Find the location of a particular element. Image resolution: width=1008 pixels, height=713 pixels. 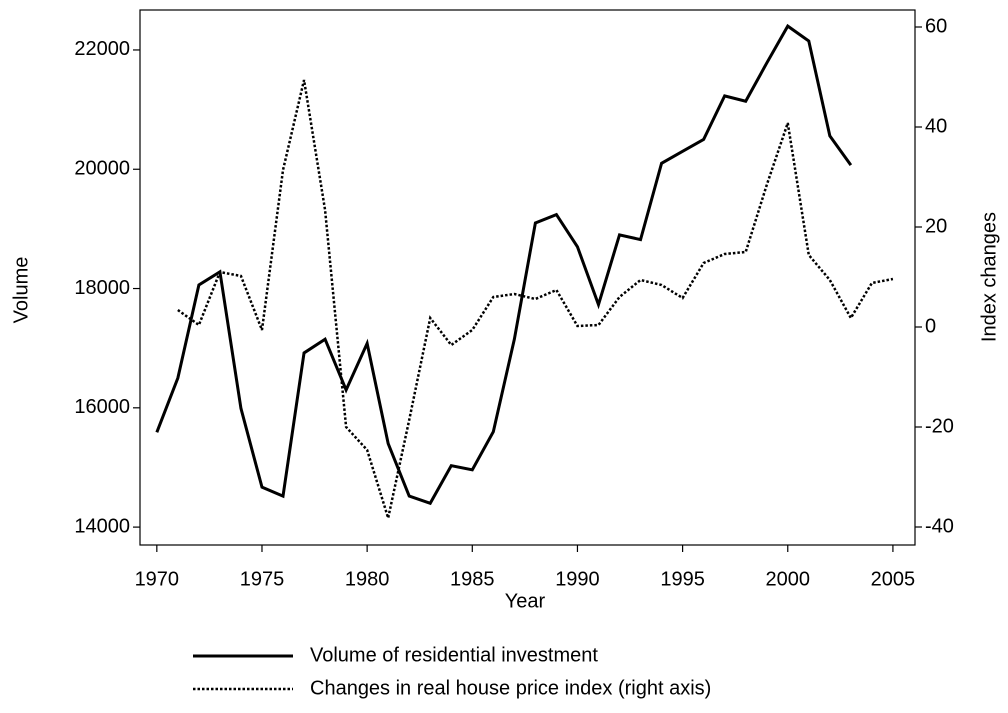

x-tick-label: 1990 is located at coordinates (577, 579).